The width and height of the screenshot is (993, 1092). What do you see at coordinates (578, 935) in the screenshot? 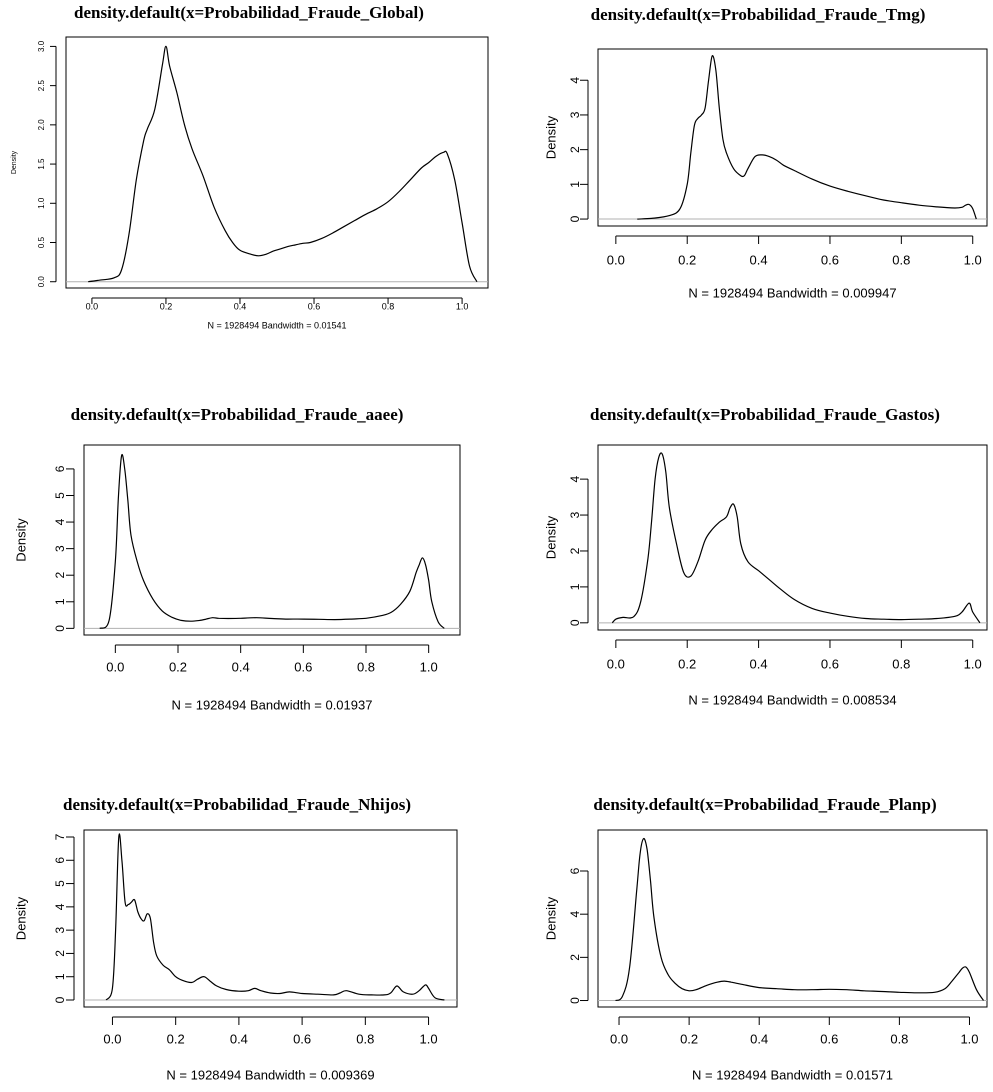
I see `y-axis: 0 2 4 6` at bounding box center [578, 935].